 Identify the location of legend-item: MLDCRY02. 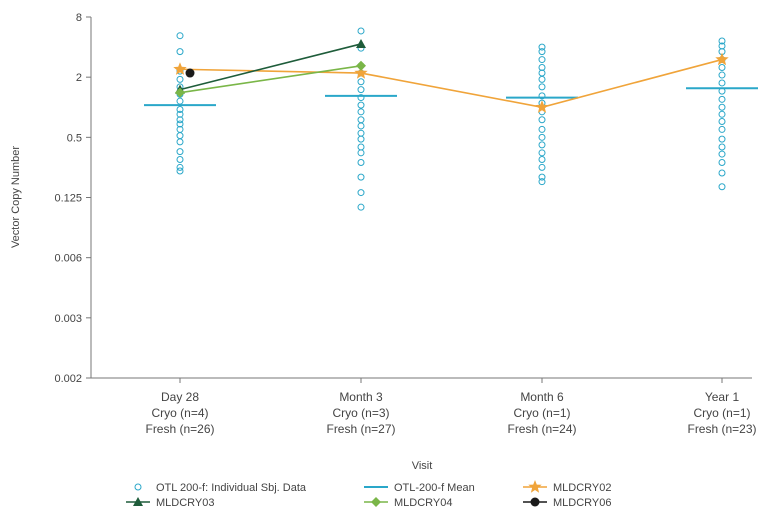
(567, 487).